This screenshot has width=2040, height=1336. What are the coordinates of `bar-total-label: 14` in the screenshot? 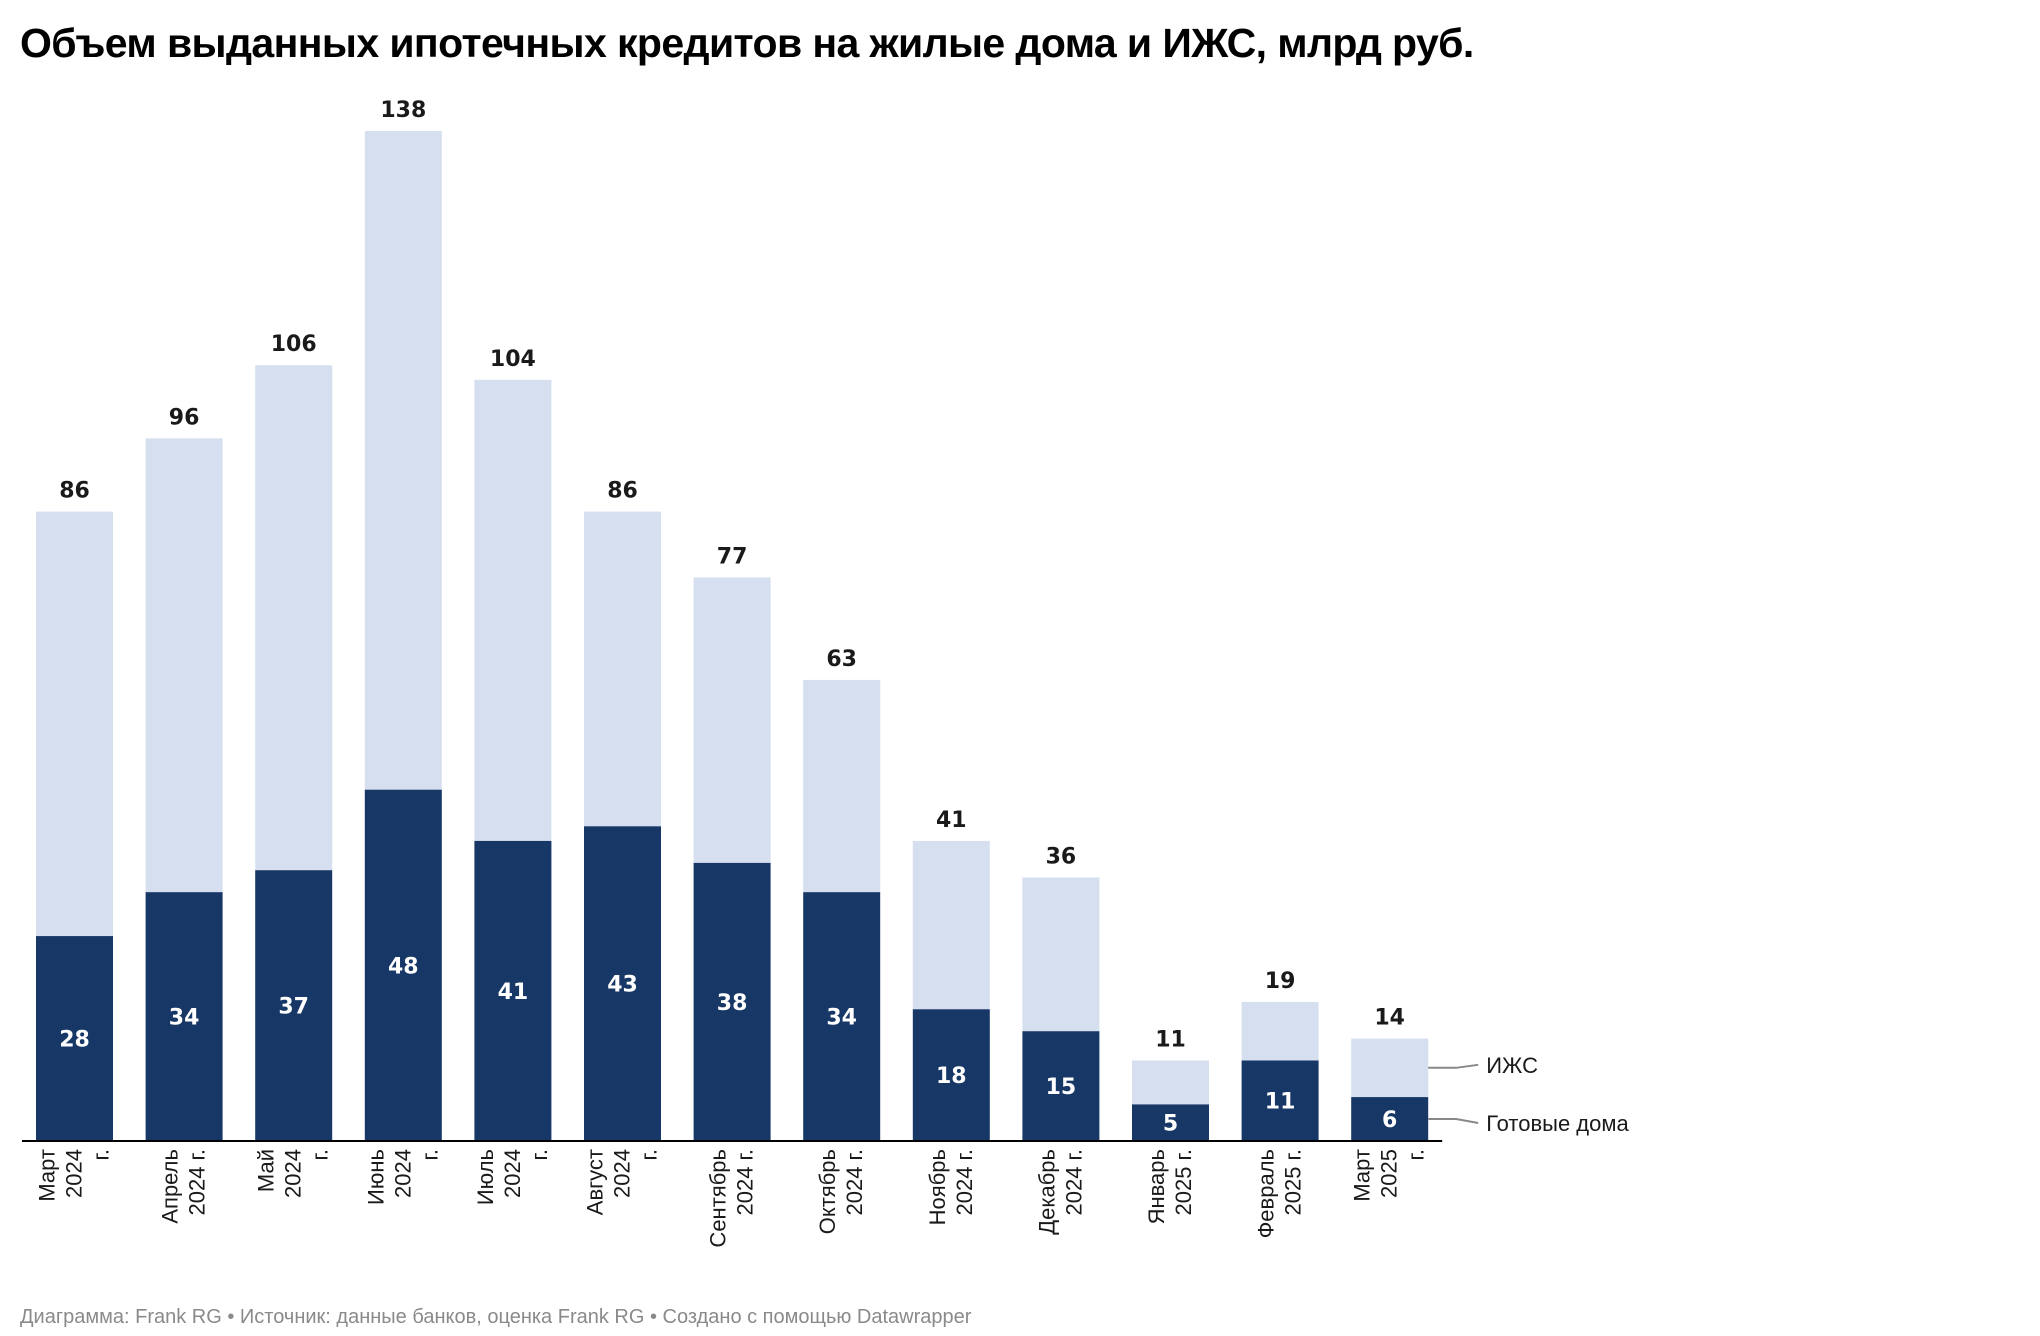 It's located at (1389, 1018).